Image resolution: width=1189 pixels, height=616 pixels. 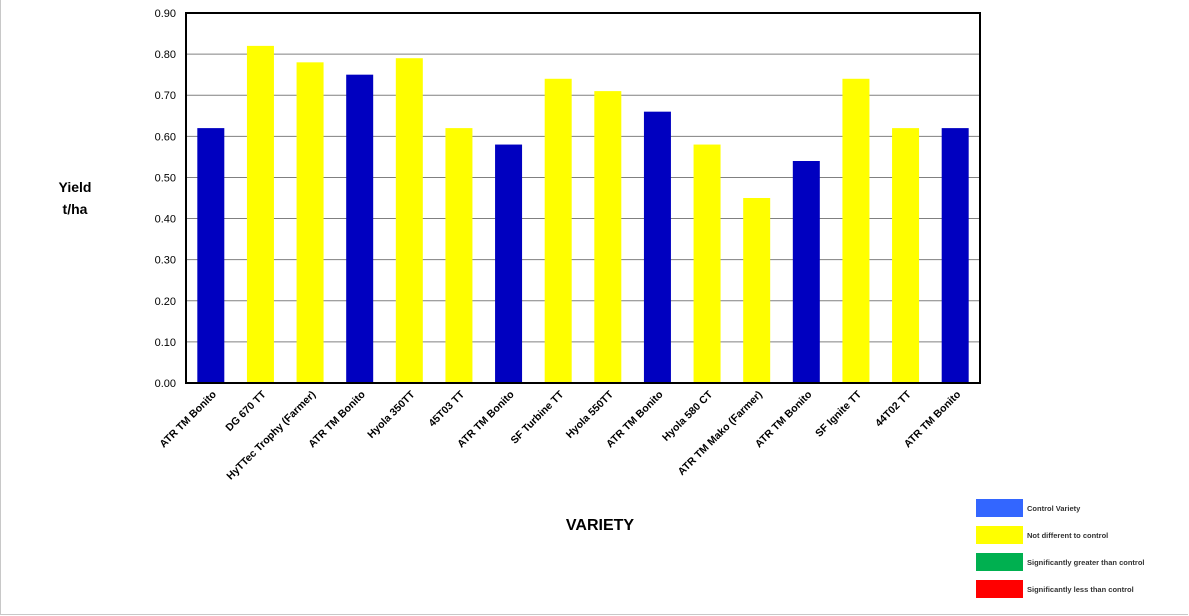 I want to click on x-tick-label: Hyola 550TT, so click(x=590, y=414).